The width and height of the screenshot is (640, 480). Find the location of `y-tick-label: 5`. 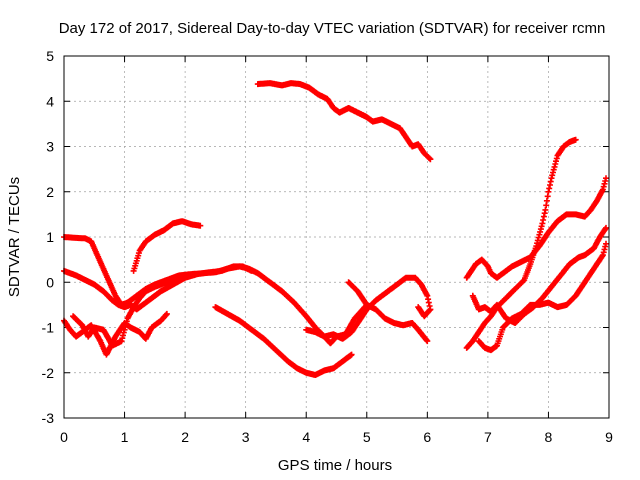

y-tick-label: 5 is located at coordinates (50, 56).